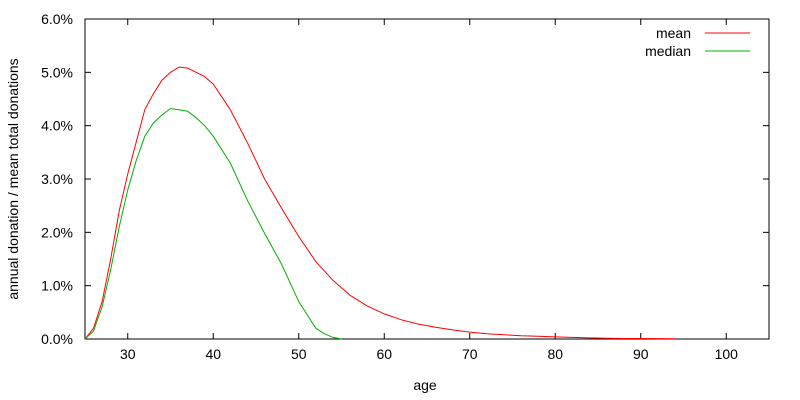 This screenshot has width=800, height=400. Describe the element at coordinates (470, 354) in the screenshot. I see `x-tick-label: 70` at that location.